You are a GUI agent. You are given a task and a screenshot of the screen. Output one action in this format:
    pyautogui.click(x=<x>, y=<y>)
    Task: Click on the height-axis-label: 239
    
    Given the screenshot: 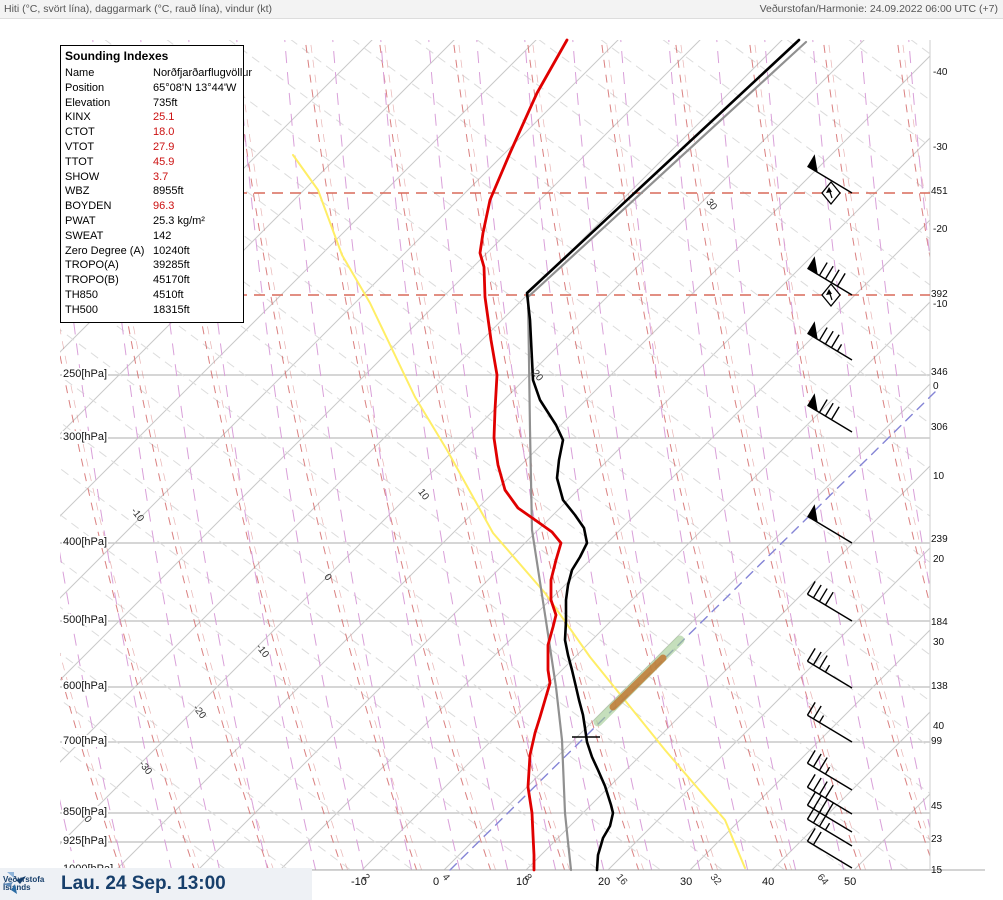 What is the action you would take?
    pyautogui.click(x=939, y=539)
    